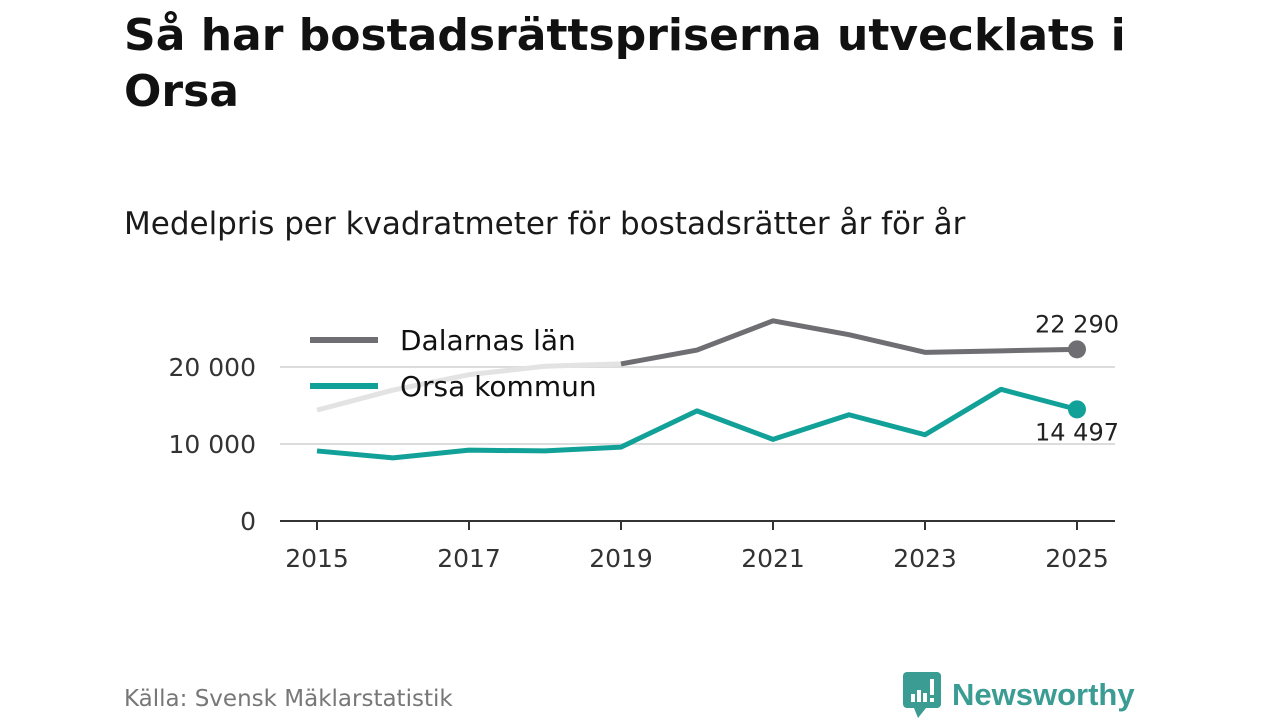  I want to click on legend-label: Orsa kommun, so click(498, 386).